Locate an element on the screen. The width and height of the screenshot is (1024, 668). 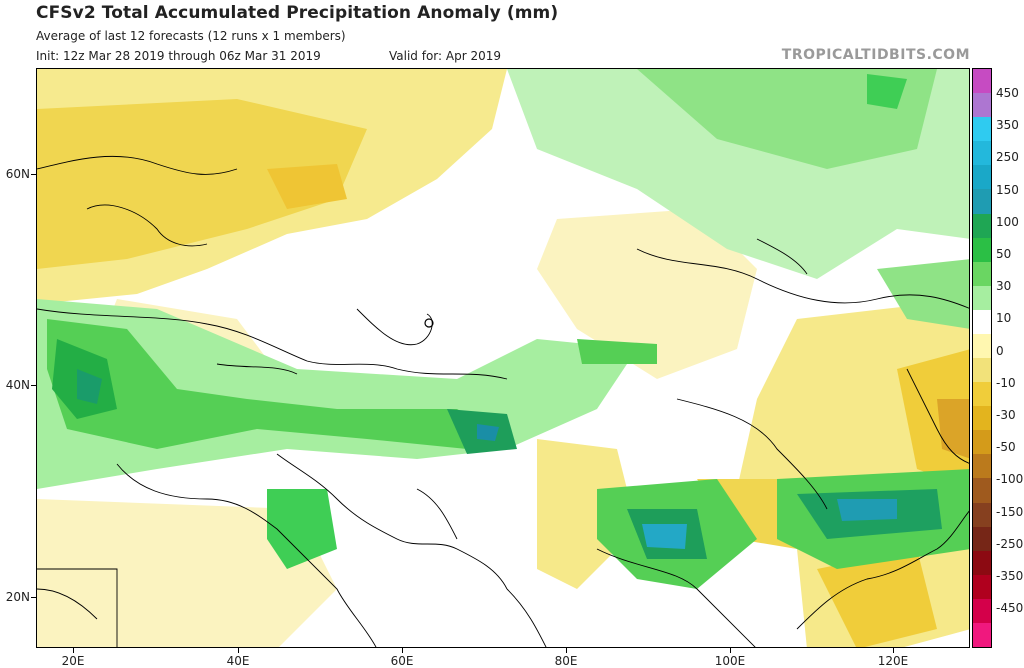
colorbar-label: 50 is located at coordinates (1004, 254).